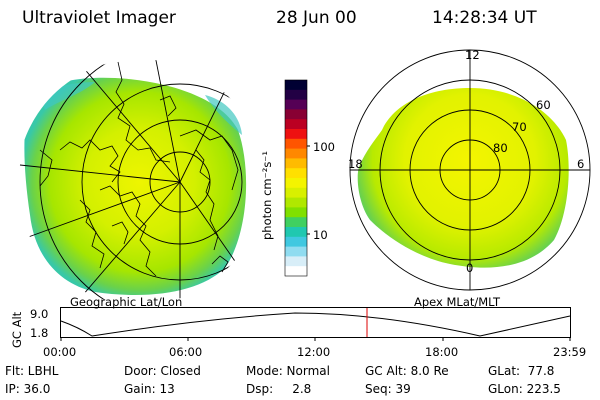  Describe the element at coordinates (543, 105) in the screenshot. I see `mlat-label-60: 60` at that location.